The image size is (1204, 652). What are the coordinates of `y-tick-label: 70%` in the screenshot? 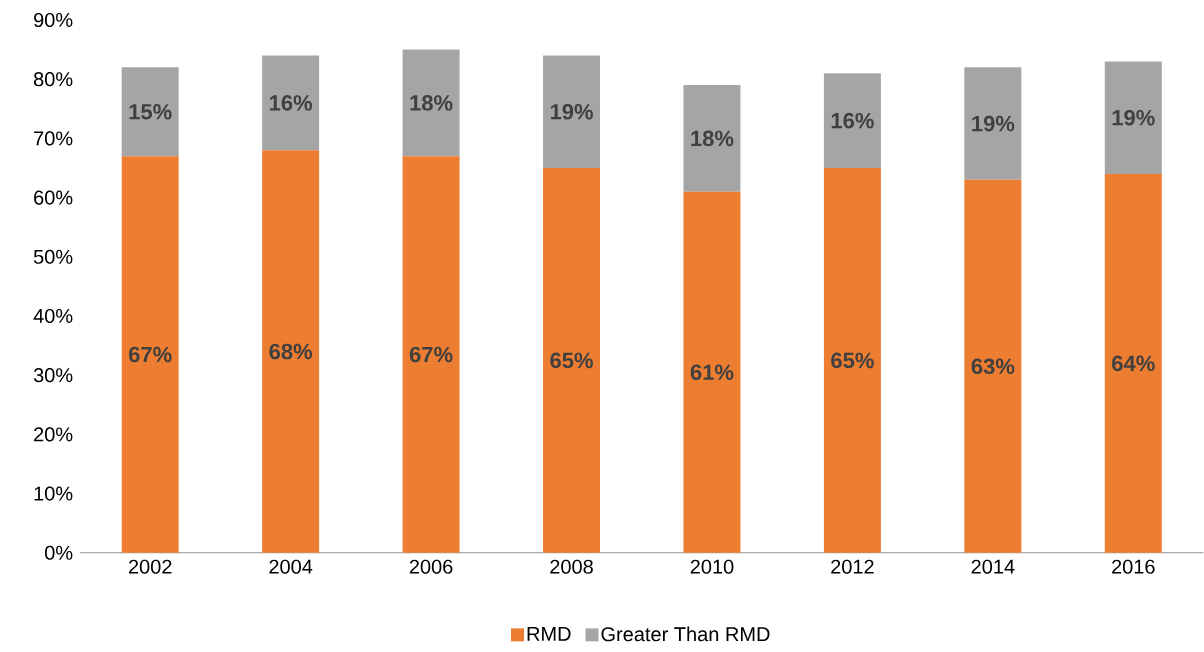 It's located at (53, 138).